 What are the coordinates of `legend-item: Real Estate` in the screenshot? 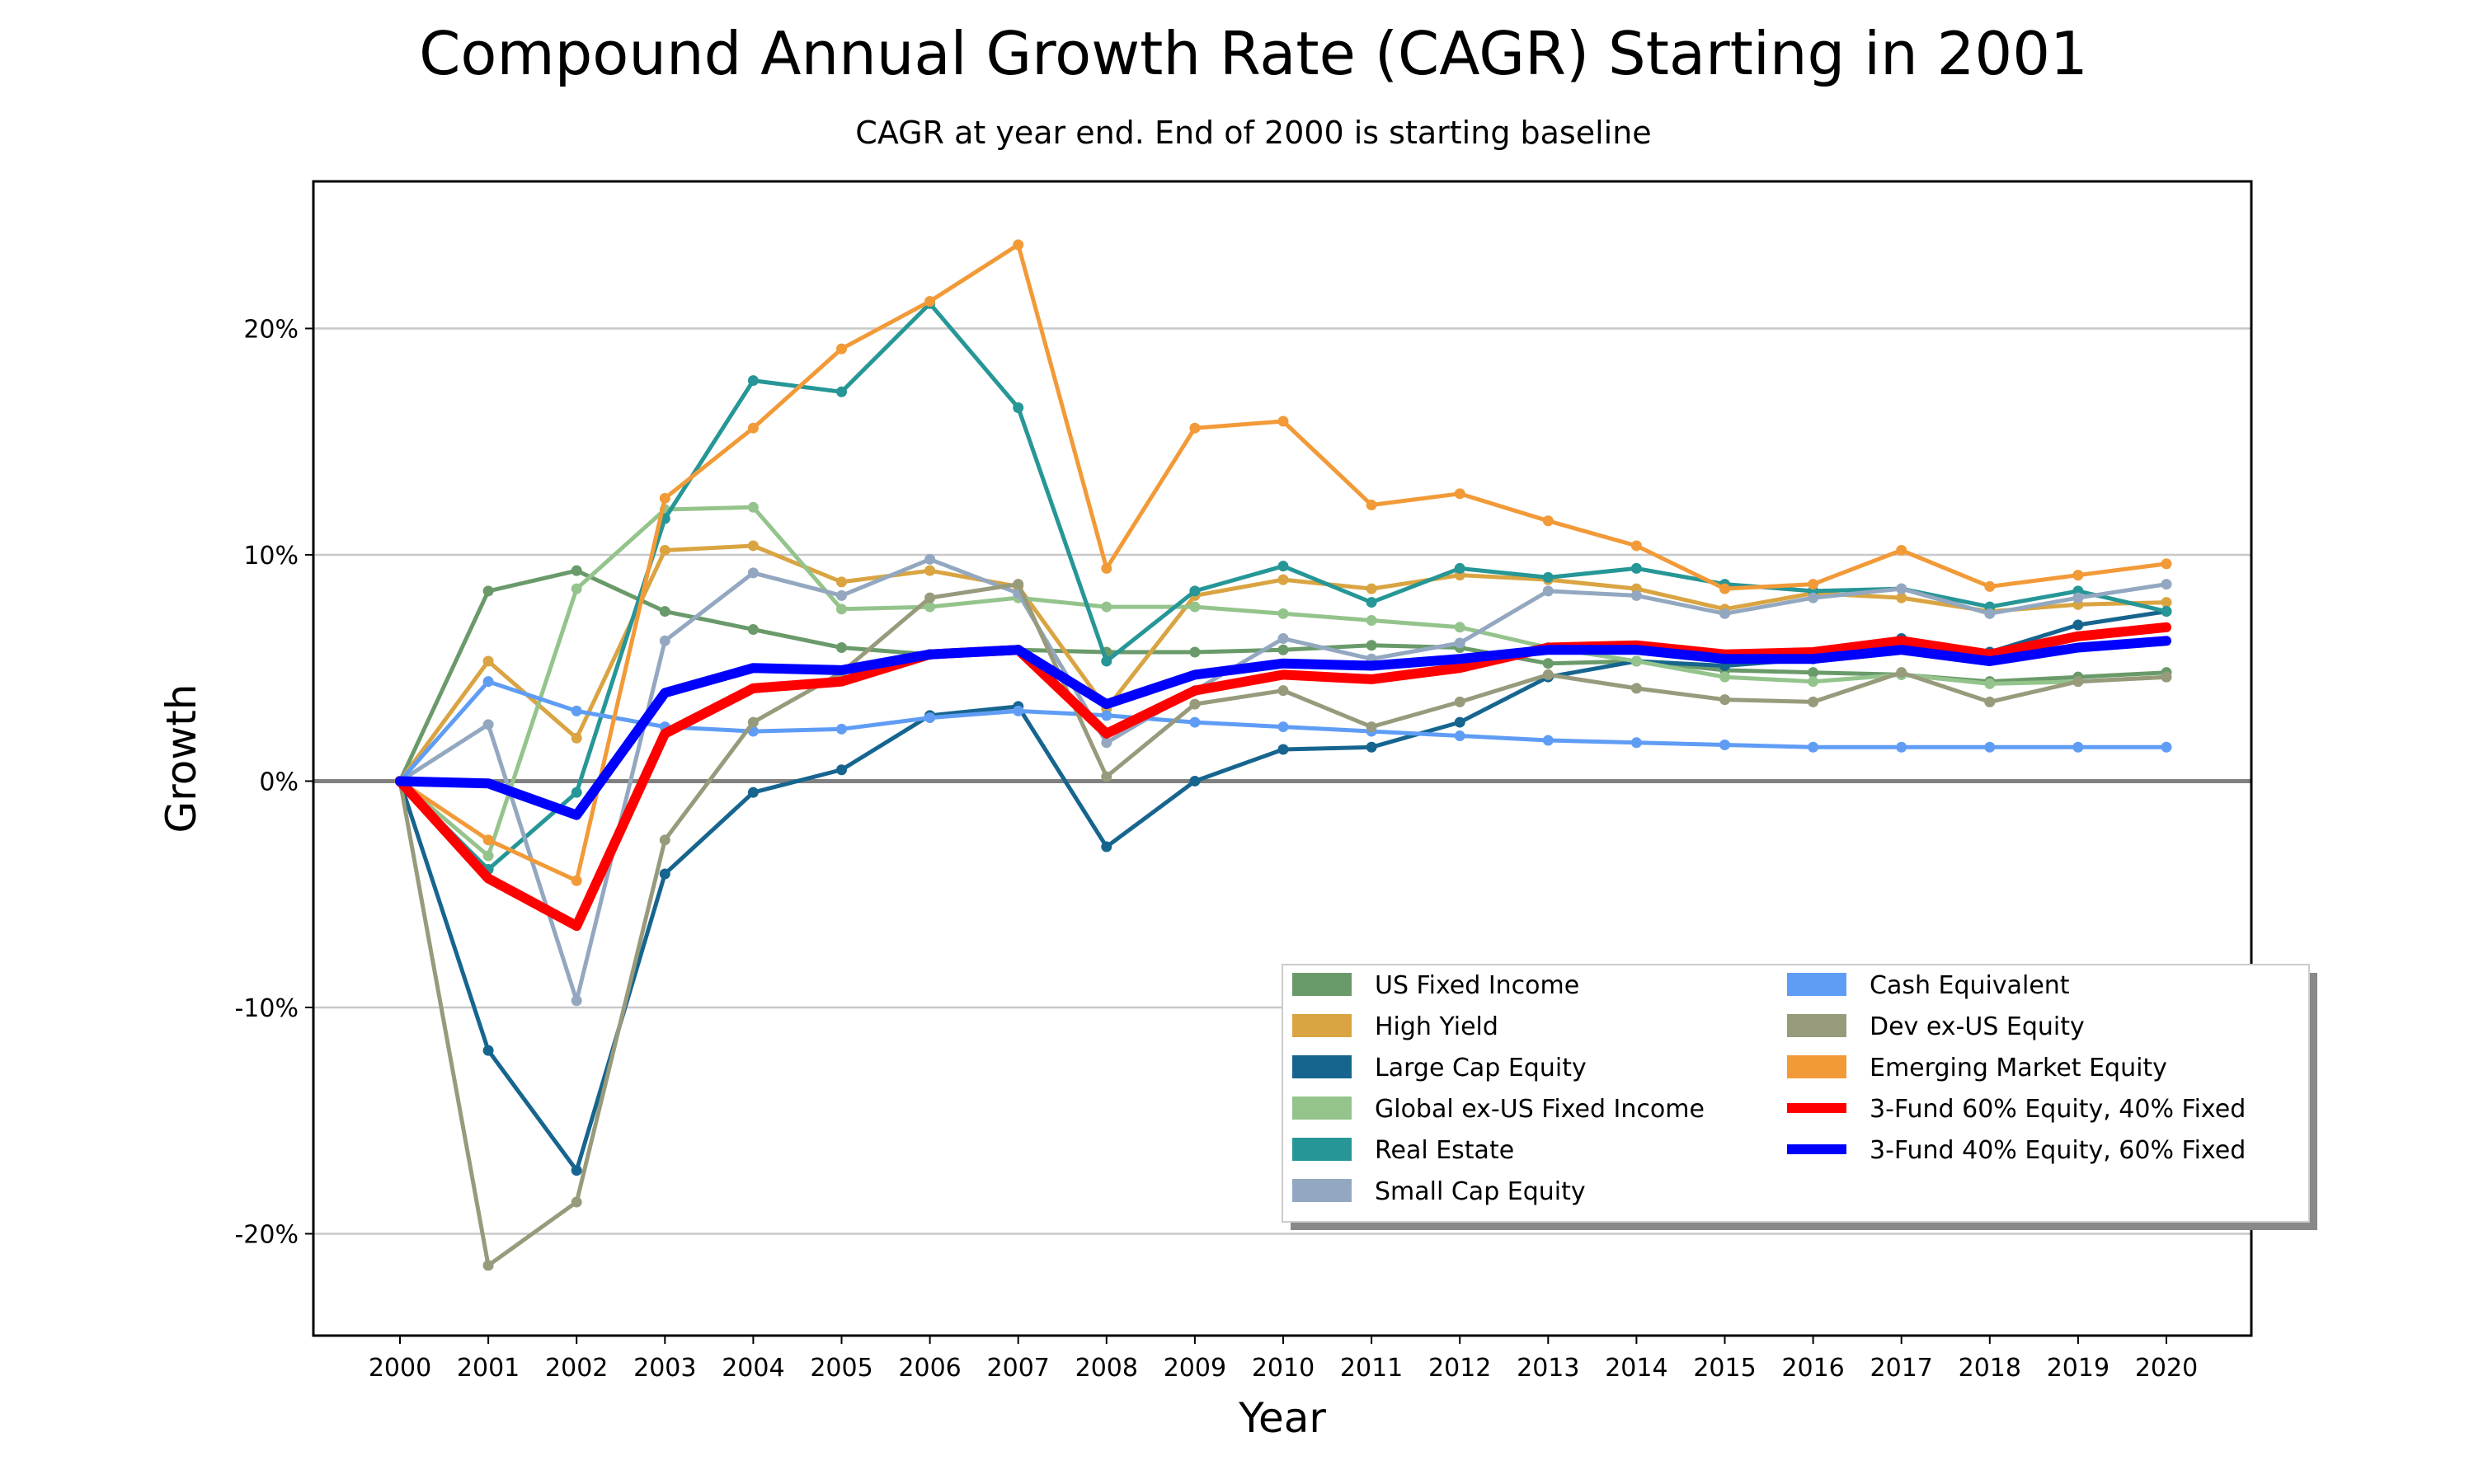 It's located at (1403, 1150).